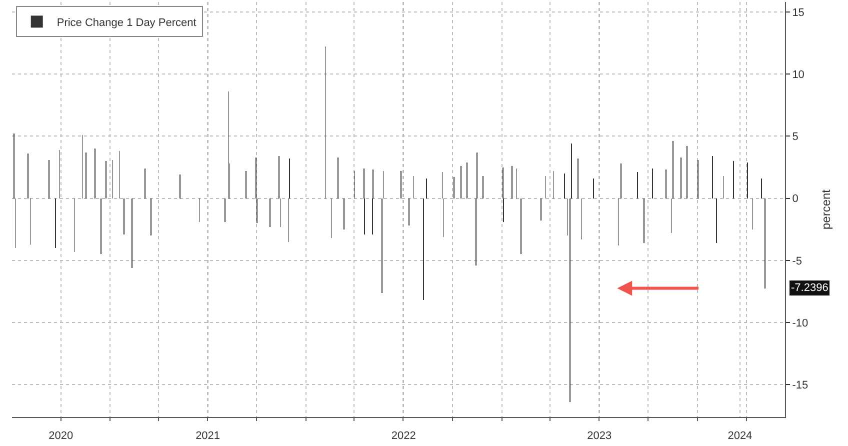 This screenshot has height=446, width=848. What do you see at coordinates (800, 323) in the screenshot?
I see `y-tick-label: -10` at bounding box center [800, 323].